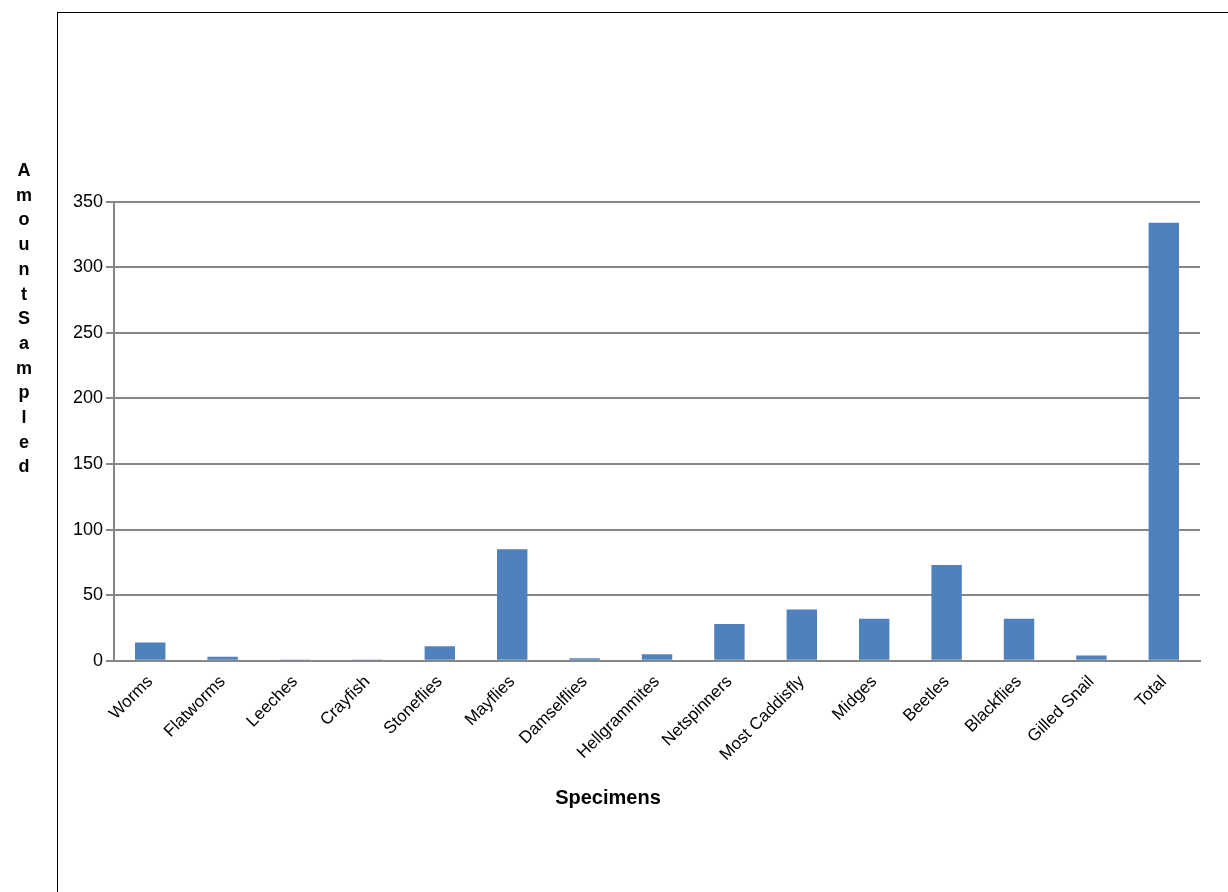  I want to click on y-tick-label: 100, so click(88, 528).